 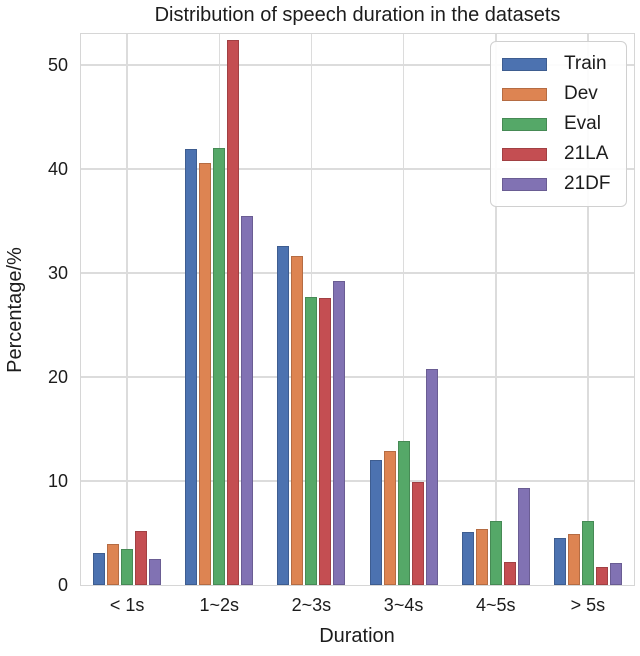 What do you see at coordinates (524, 94) in the screenshot?
I see `legend-swatch-dev` at bounding box center [524, 94].